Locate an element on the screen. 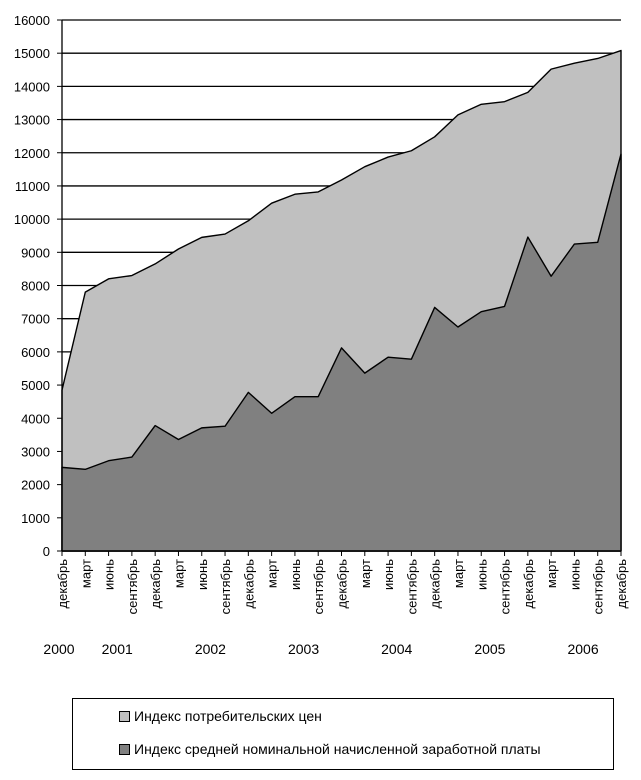 The width and height of the screenshot is (641, 780). year-label: 2005 is located at coordinates (489, 649).